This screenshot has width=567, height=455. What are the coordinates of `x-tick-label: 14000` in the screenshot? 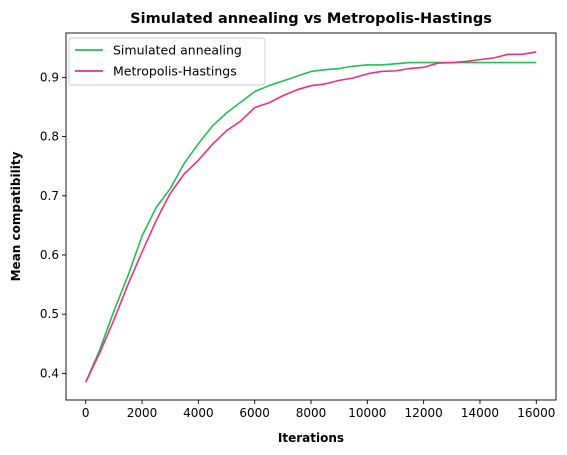 It's located at (480, 413).